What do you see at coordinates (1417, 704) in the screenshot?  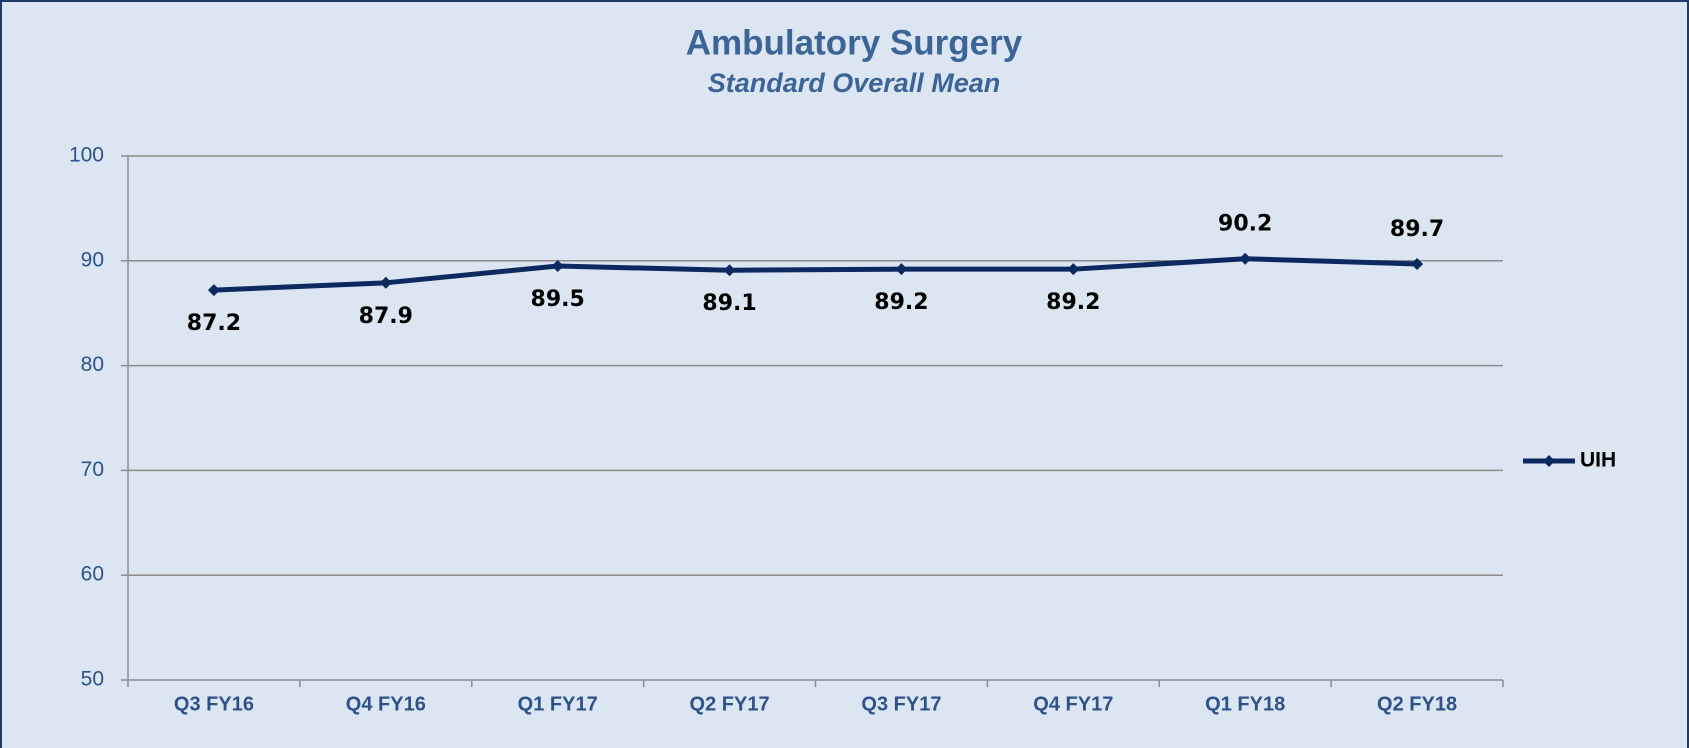 I see `x-tick-label: Q2 FY18` at bounding box center [1417, 704].